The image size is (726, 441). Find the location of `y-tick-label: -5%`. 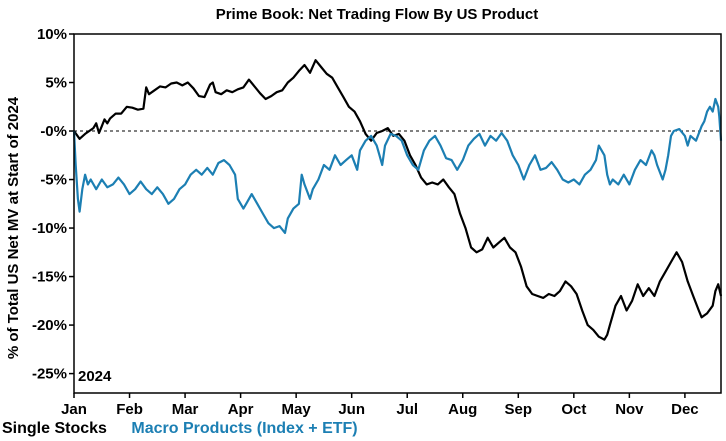

y-tick-label: -5% is located at coordinates (53, 180).